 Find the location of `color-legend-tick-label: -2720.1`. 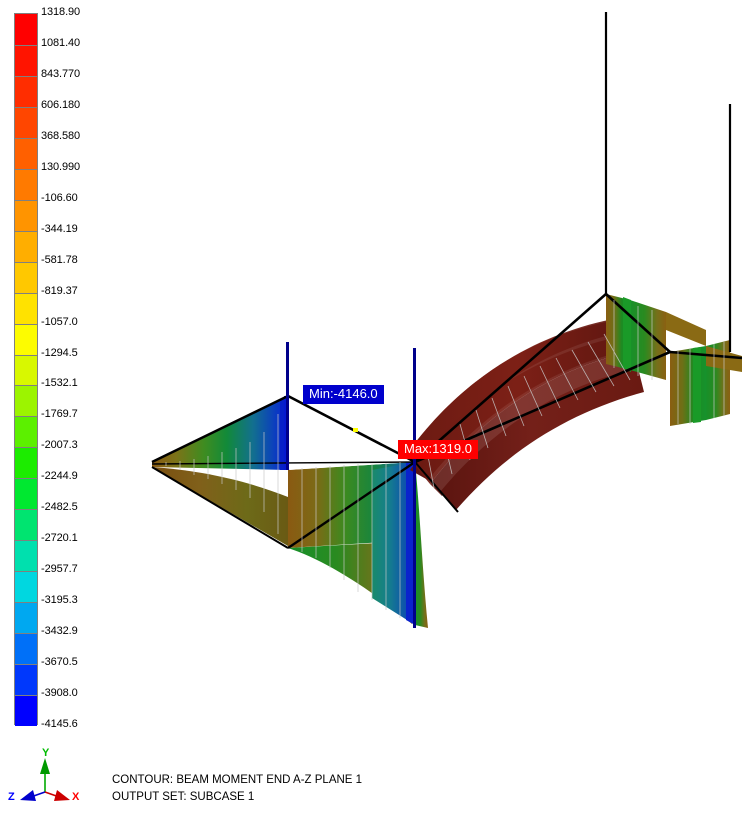

color-legend-tick-label: -2720.1 is located at coordinates (59, 538).